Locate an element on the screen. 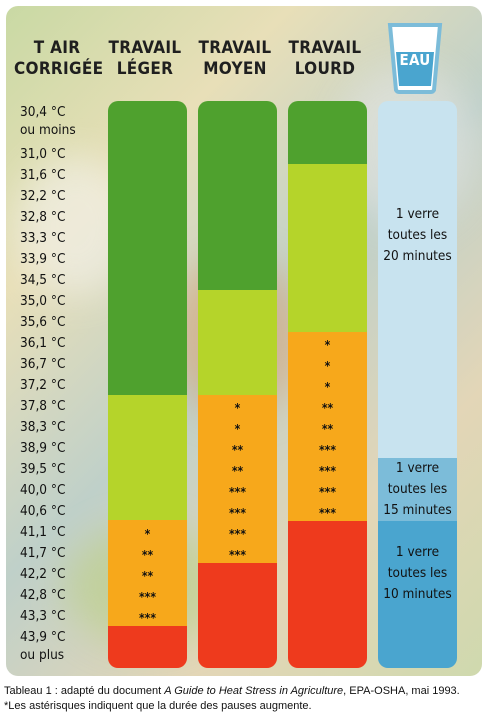 The image size is (488, 718). caption-suffix: , EPA-OSHA, mai 1993. is located at coordinates (401, 691).